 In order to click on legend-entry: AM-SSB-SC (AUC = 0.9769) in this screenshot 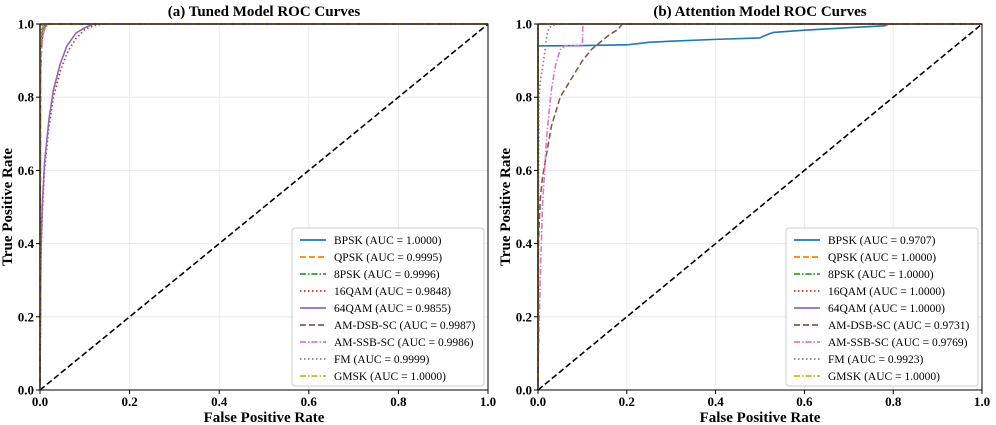, I will do `click(898, 343)`.